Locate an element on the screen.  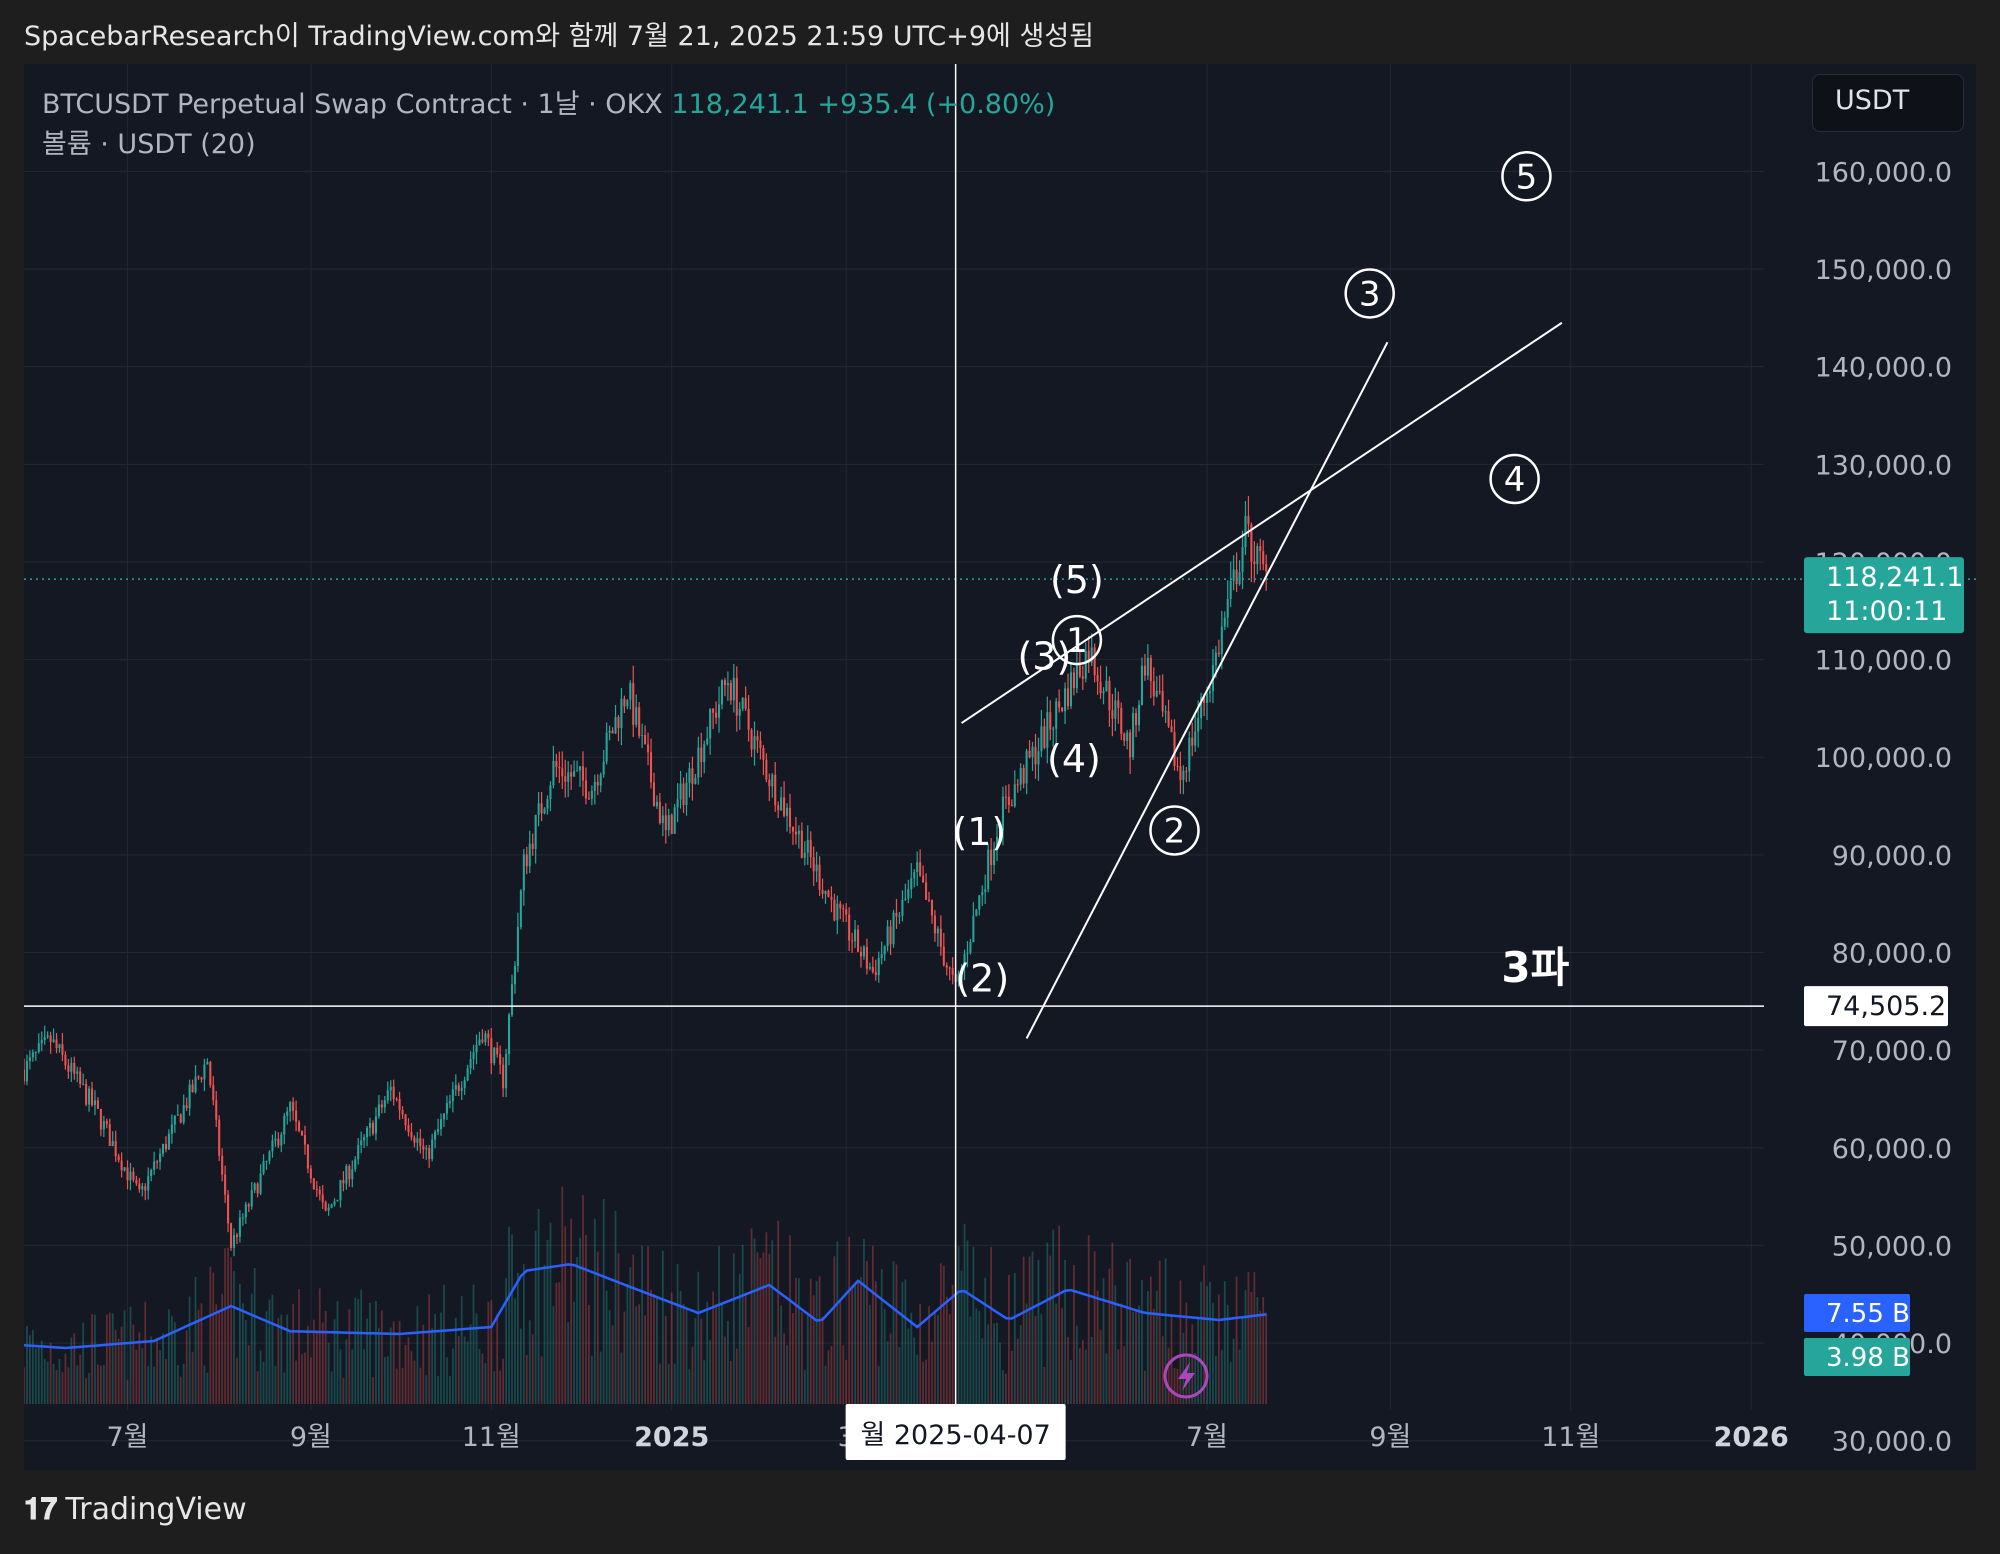
price-change: +935.4 (+0.80%) is located at coordinates (936, 104).